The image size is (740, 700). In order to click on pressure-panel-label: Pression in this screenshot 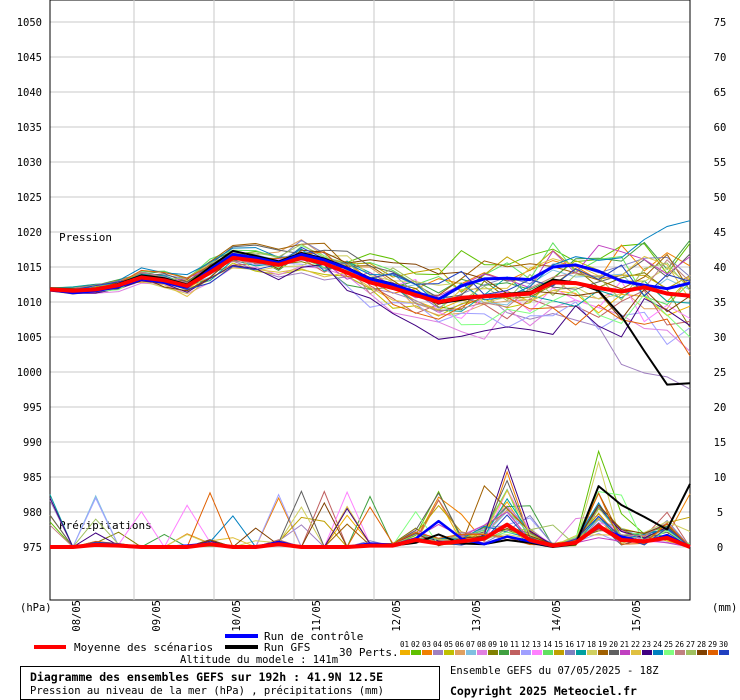, I will do `click(85, 237)`.